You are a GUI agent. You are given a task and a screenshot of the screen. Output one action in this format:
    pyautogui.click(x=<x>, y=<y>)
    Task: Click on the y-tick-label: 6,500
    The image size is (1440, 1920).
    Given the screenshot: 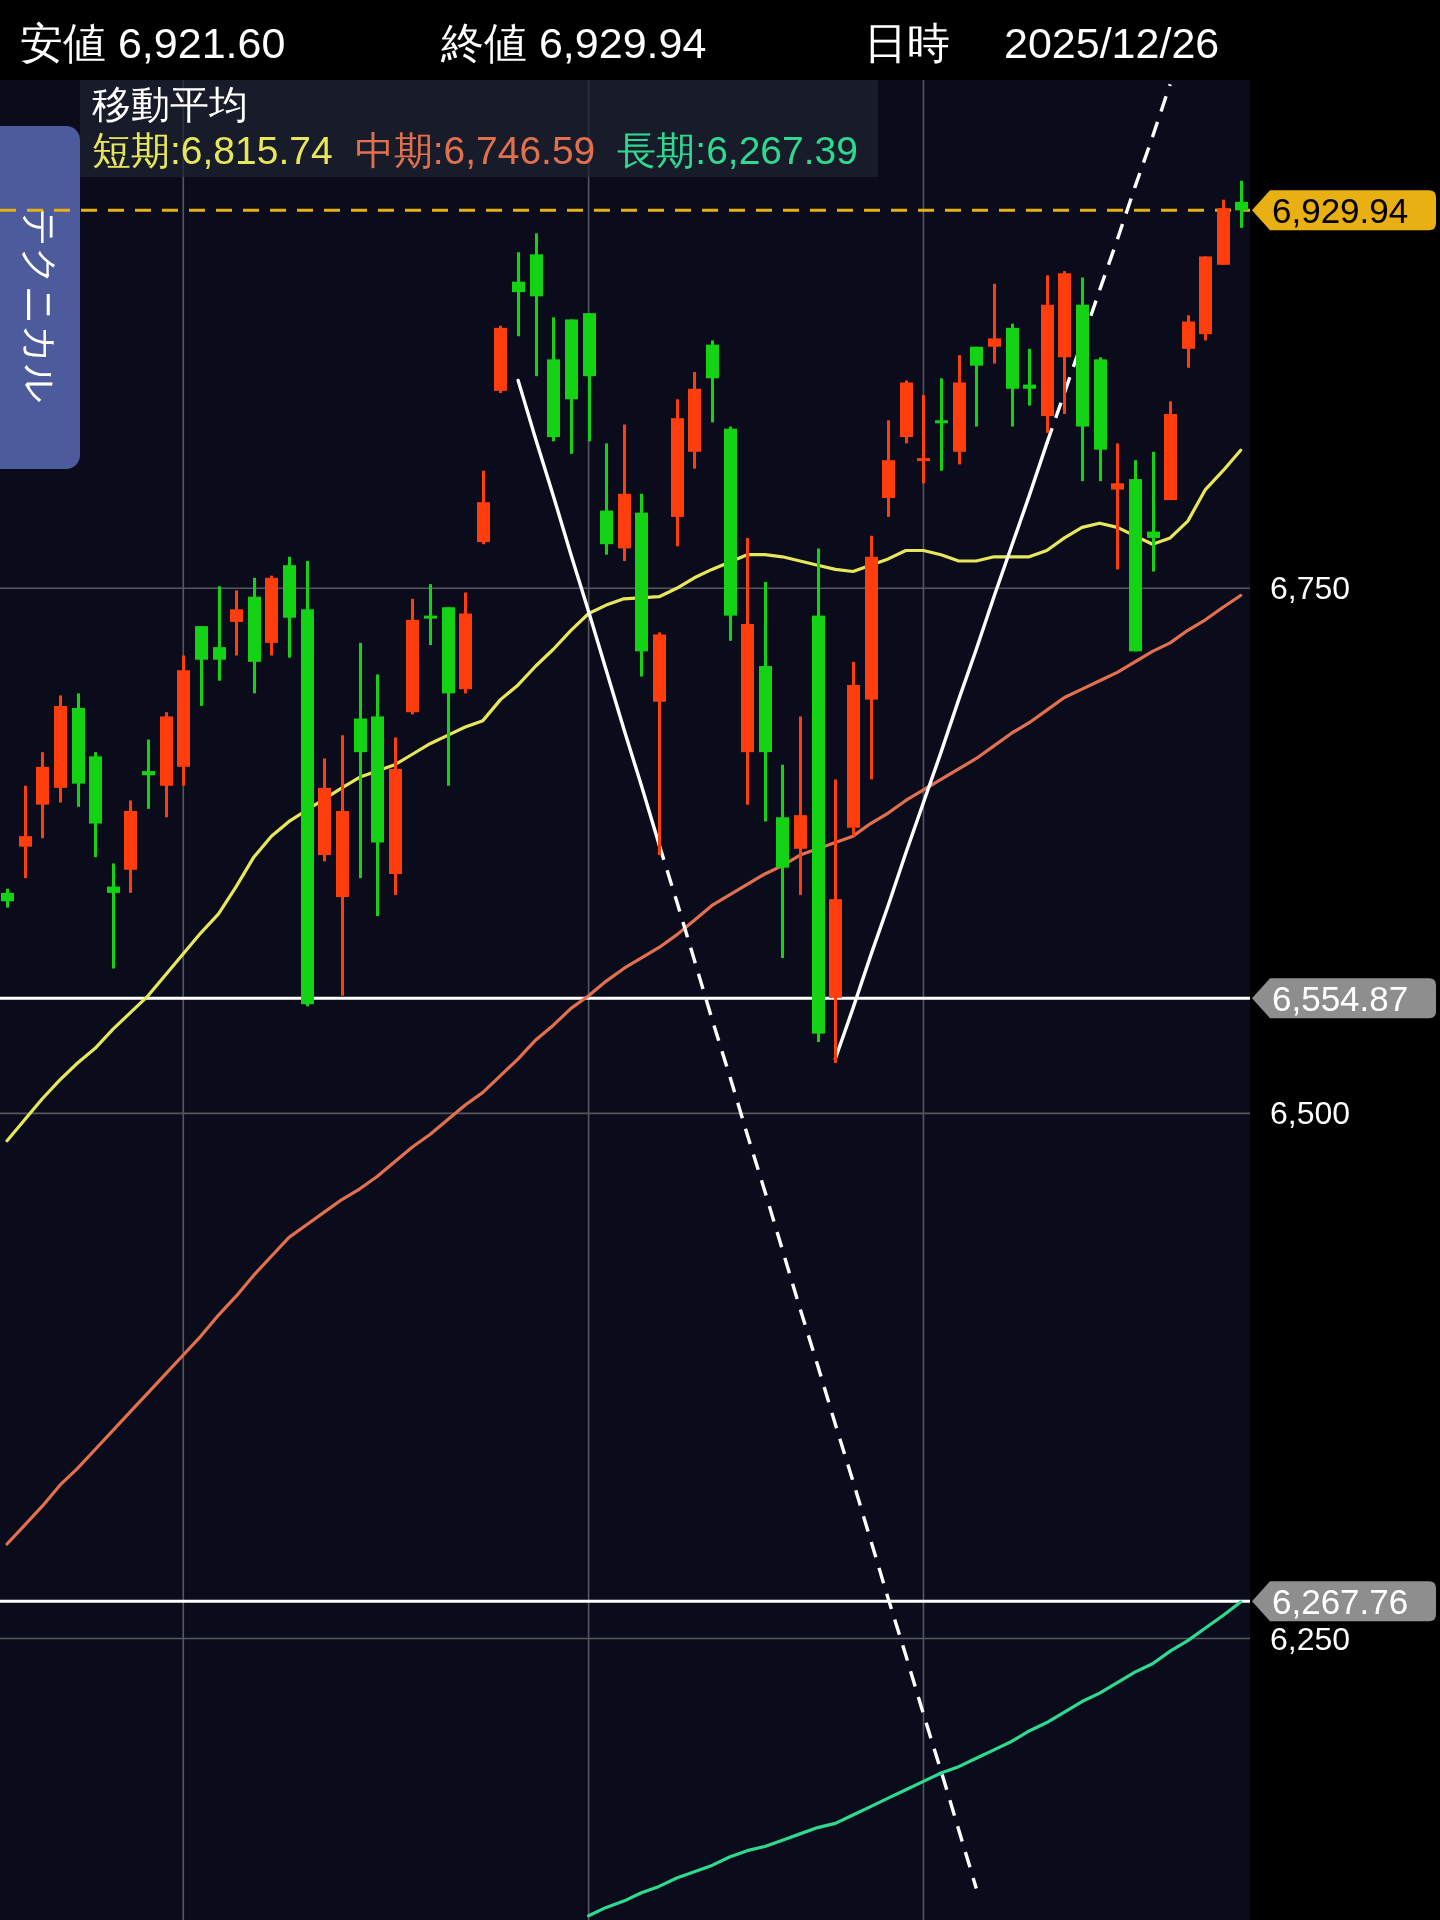 What is the action you would take?
    pyautogui.click(x=1310, y=1113)
    